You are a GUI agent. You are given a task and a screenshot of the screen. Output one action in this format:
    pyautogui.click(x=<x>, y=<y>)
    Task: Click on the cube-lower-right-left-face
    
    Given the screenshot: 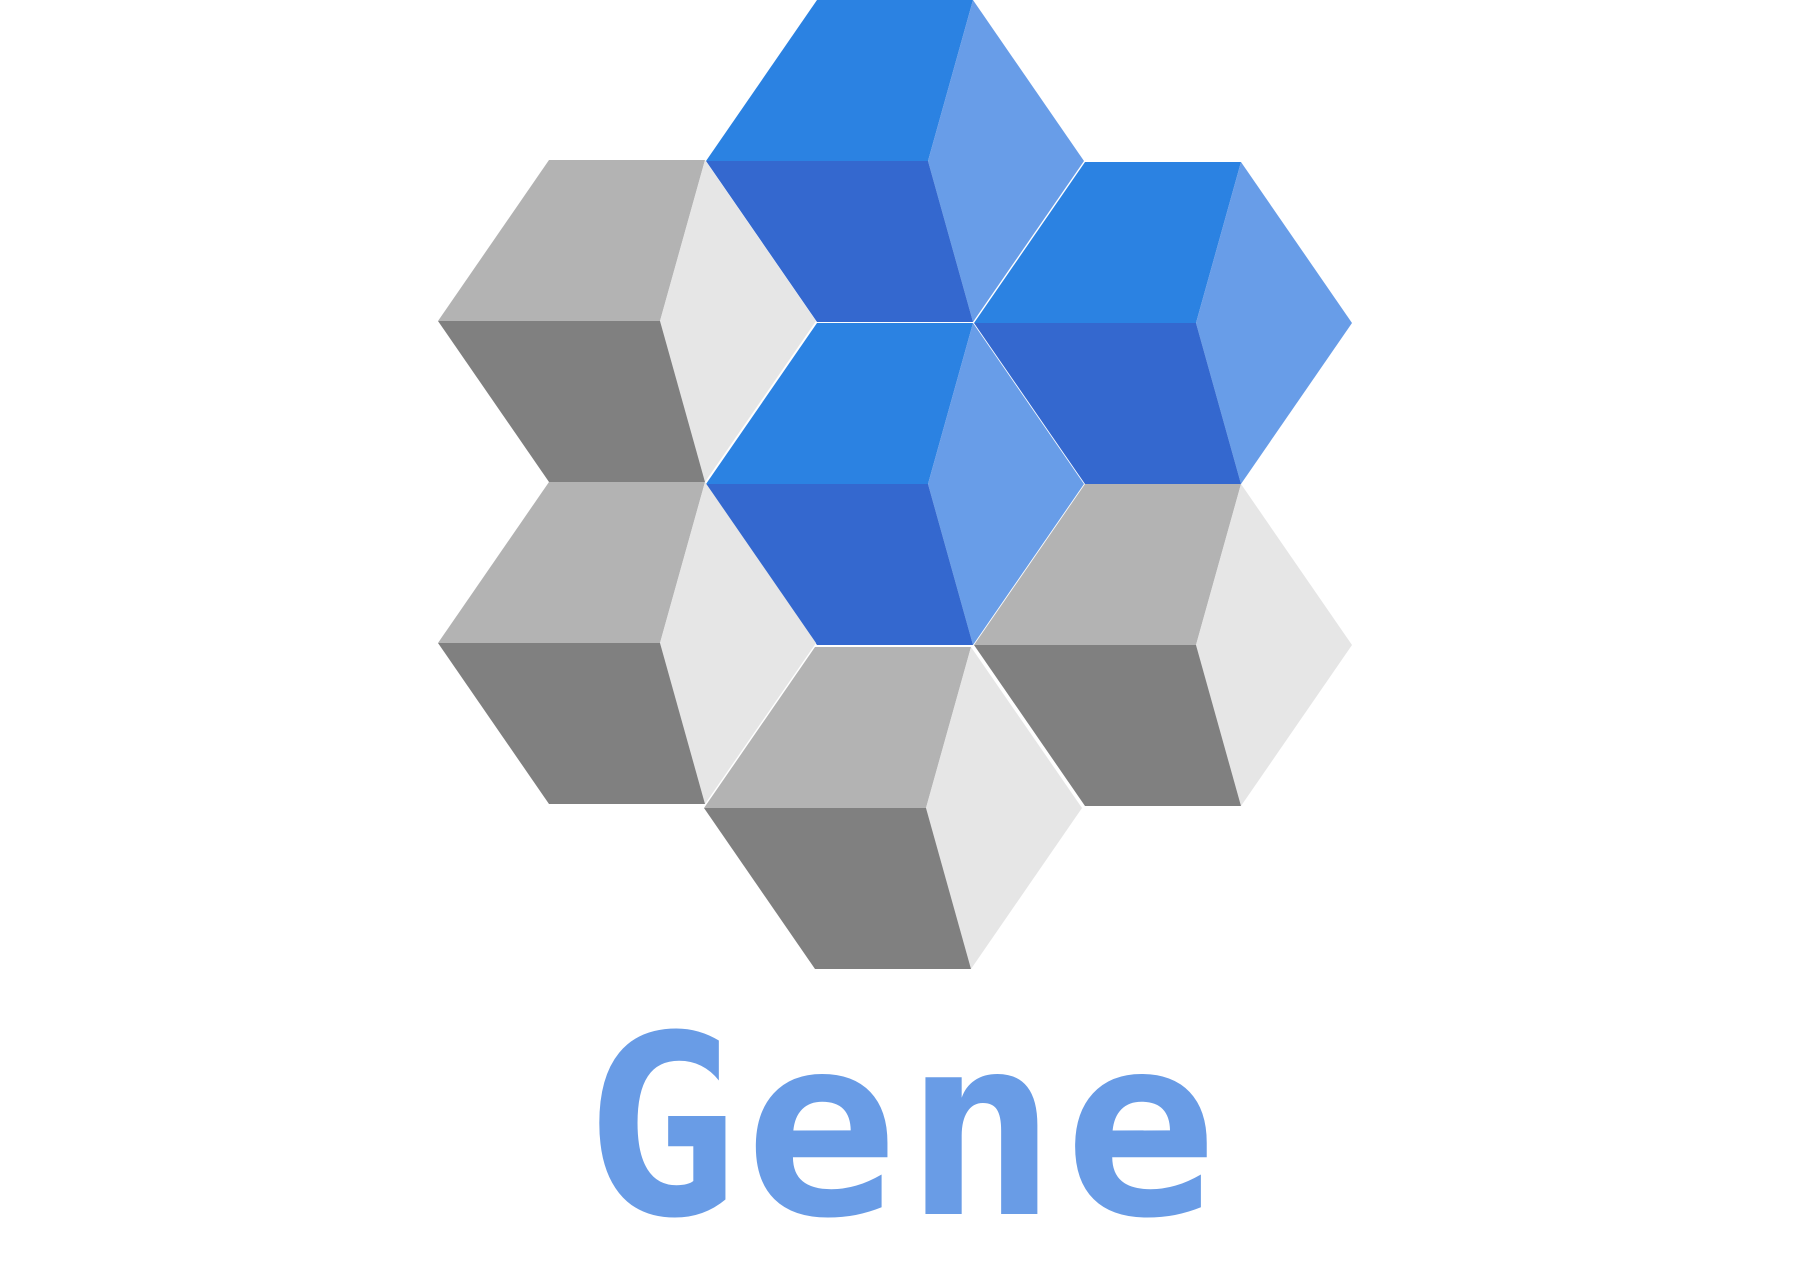 What is the action you would take?
    pyautogui.click(x=1107, y=725)
    